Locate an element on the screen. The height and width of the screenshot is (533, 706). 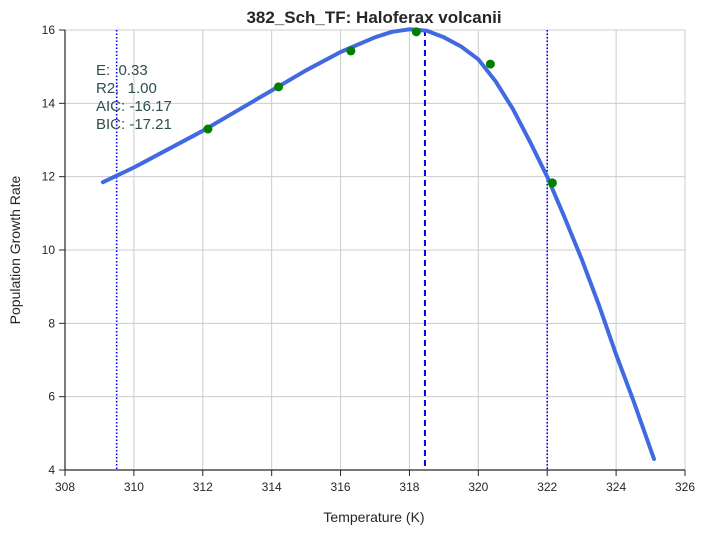
x-tick-label: 320 is located at coordinates (478, 487).